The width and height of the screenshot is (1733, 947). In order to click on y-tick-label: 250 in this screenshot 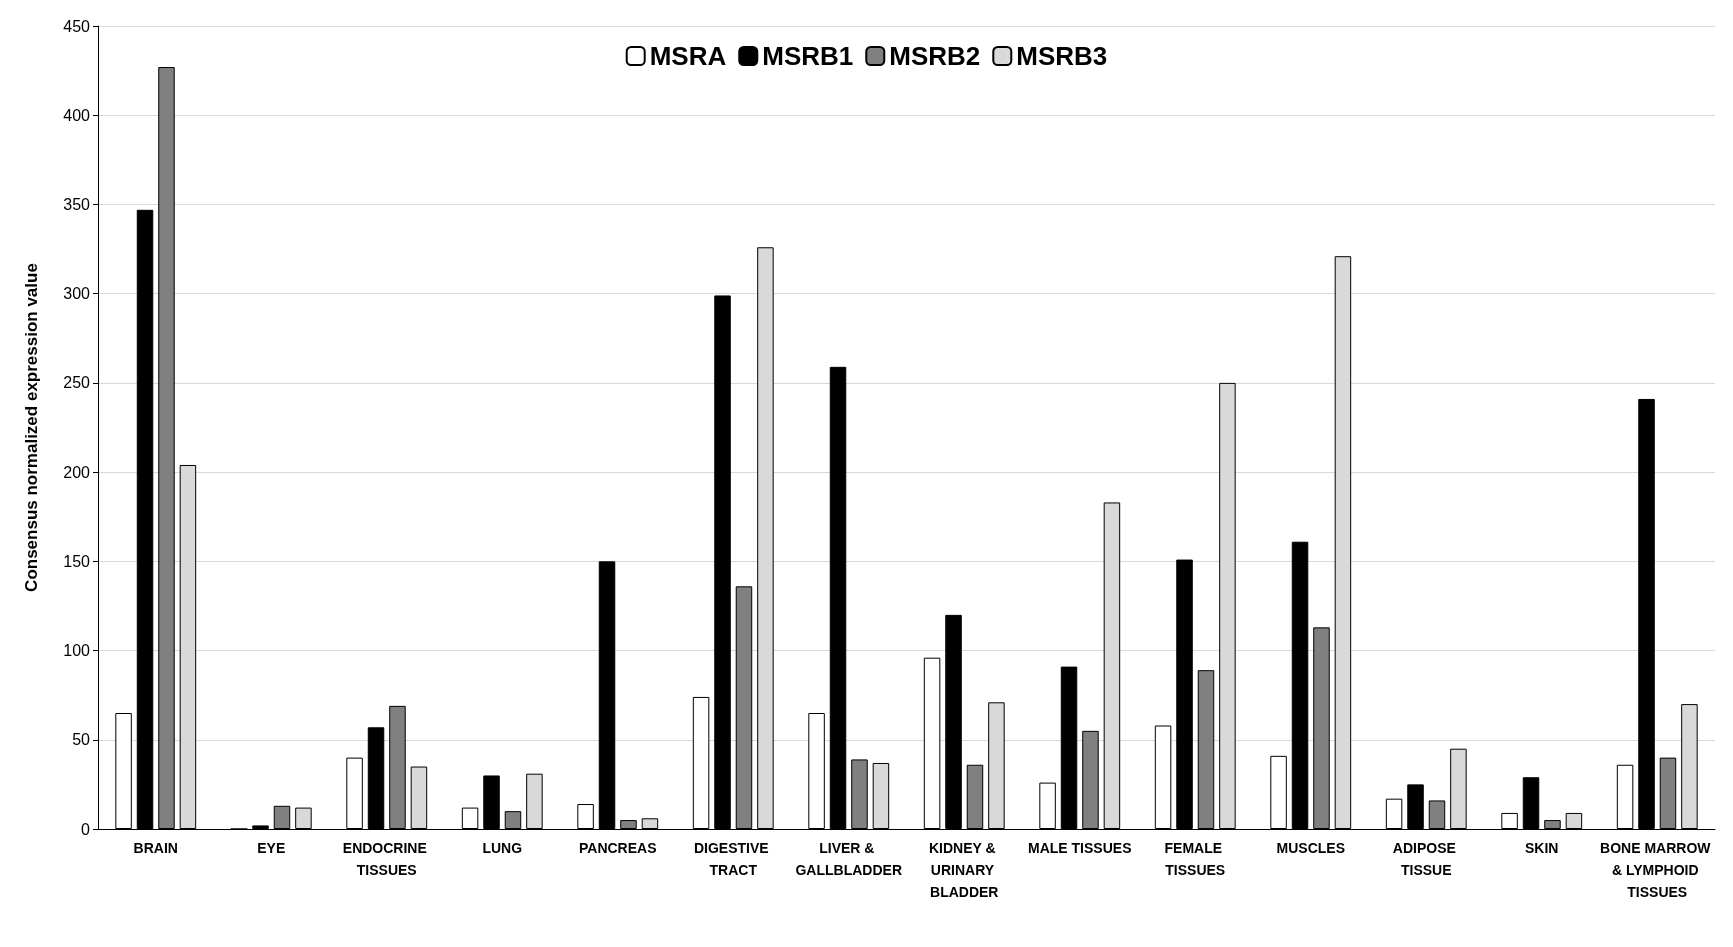, I will do `click(77, 383)`.